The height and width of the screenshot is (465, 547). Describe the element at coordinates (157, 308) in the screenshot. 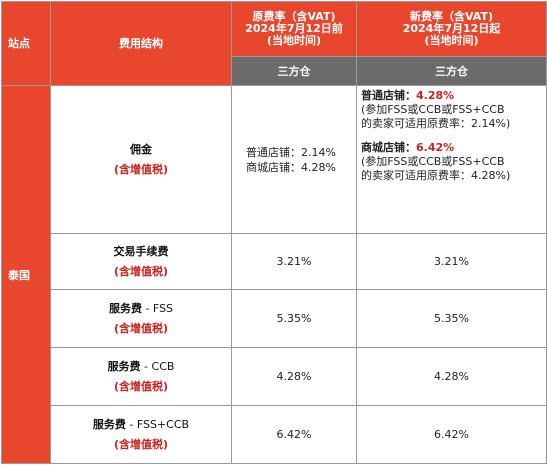

I see `fee-name-suffix: - FSS` at that location.